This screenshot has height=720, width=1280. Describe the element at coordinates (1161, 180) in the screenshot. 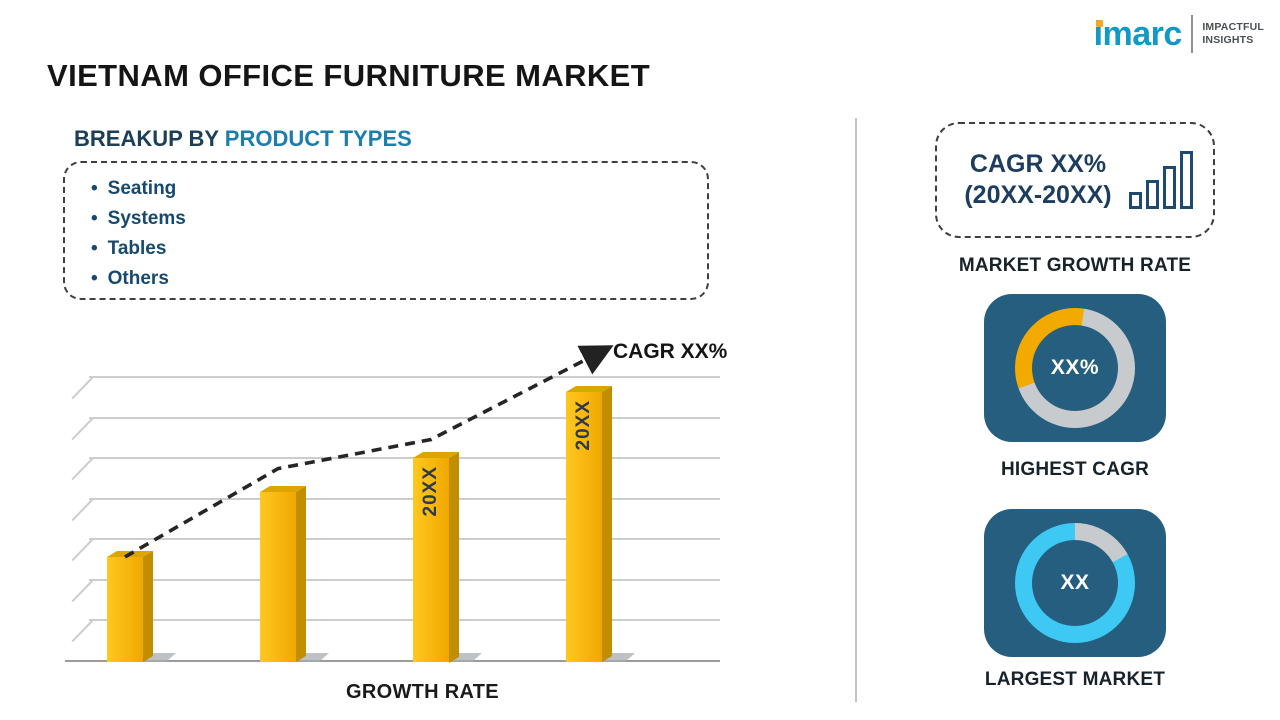

I see `bar-chart-icon` at that location.